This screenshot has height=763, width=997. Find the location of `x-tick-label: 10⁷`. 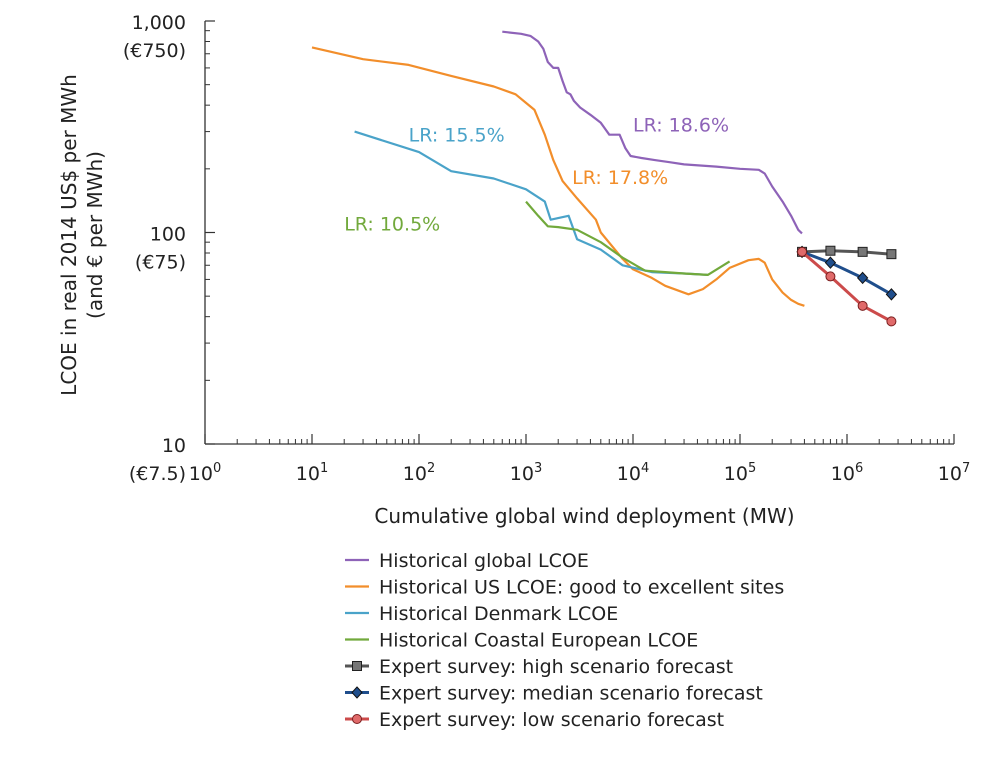

x-tick-label: 10⁷ is located at coordinates (954, 473).